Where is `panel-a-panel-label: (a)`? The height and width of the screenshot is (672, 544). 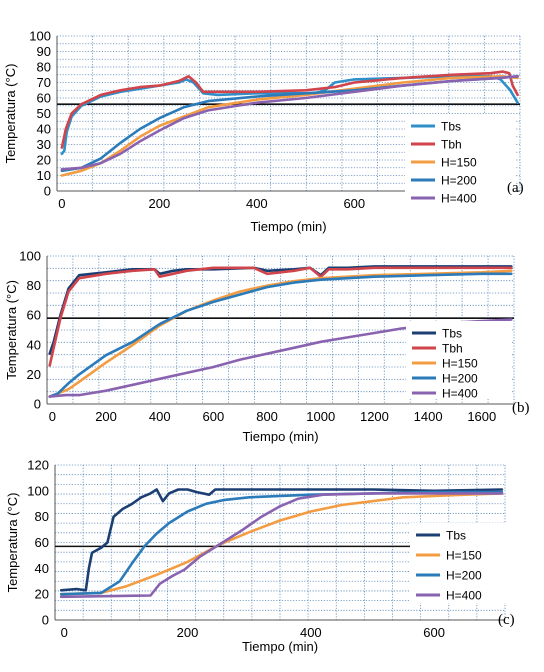 panel-a-panel-label: (a) is located at coordinates (515, 188).